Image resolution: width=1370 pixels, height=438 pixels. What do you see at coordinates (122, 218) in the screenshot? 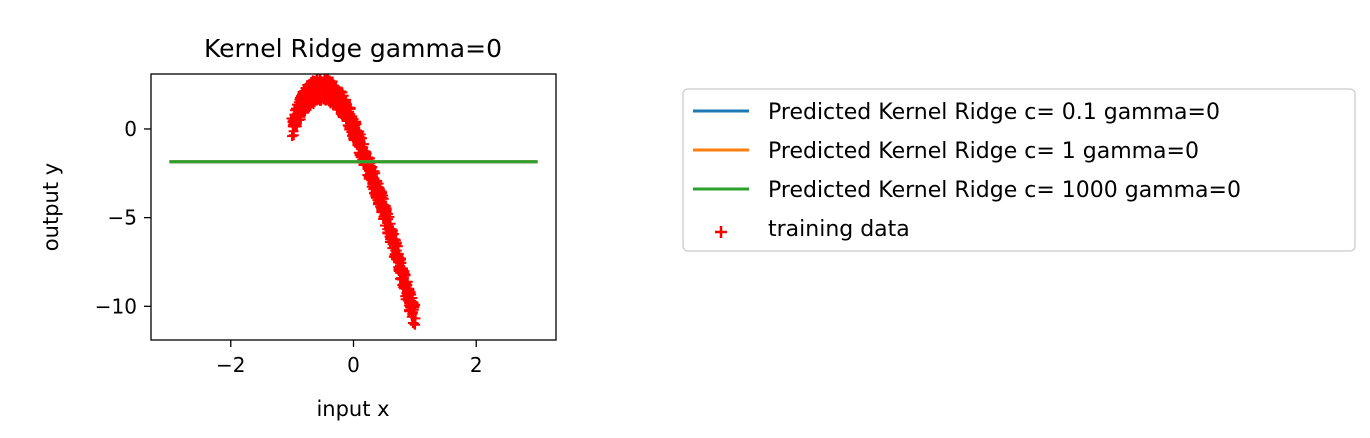
I see `y-tick-label: −5` at bounding box center [122, 218].